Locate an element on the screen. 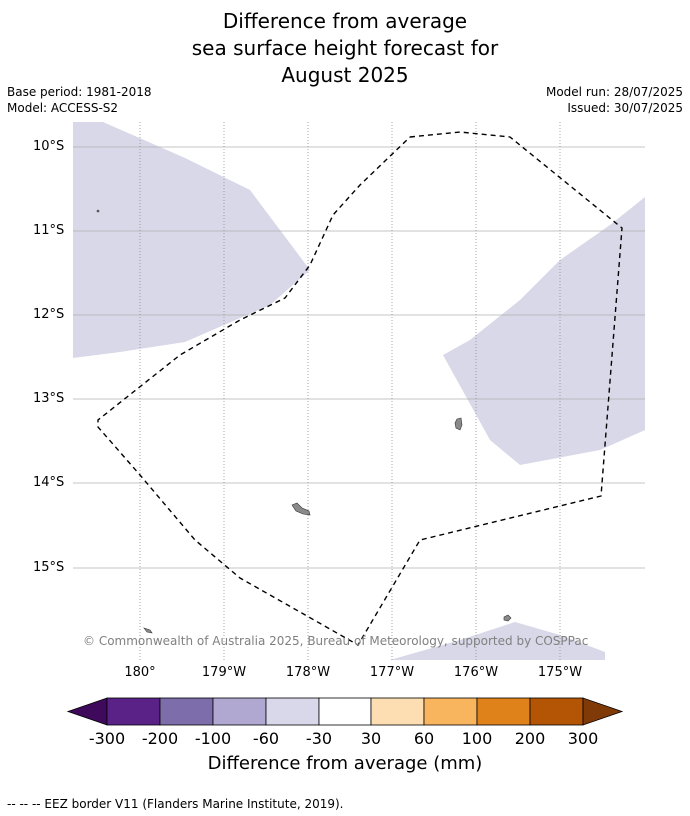  colorbar-tick: 300 is located at coordinates (583, 738).